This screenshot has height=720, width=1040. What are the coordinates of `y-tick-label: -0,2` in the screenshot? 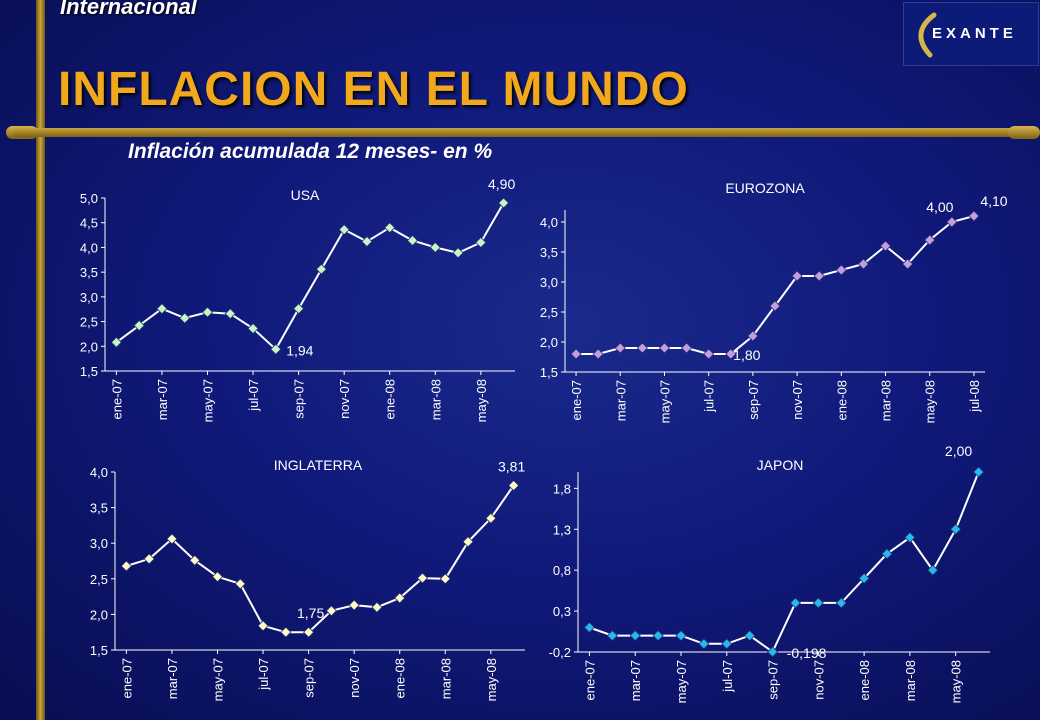 It's located at (560, 652).